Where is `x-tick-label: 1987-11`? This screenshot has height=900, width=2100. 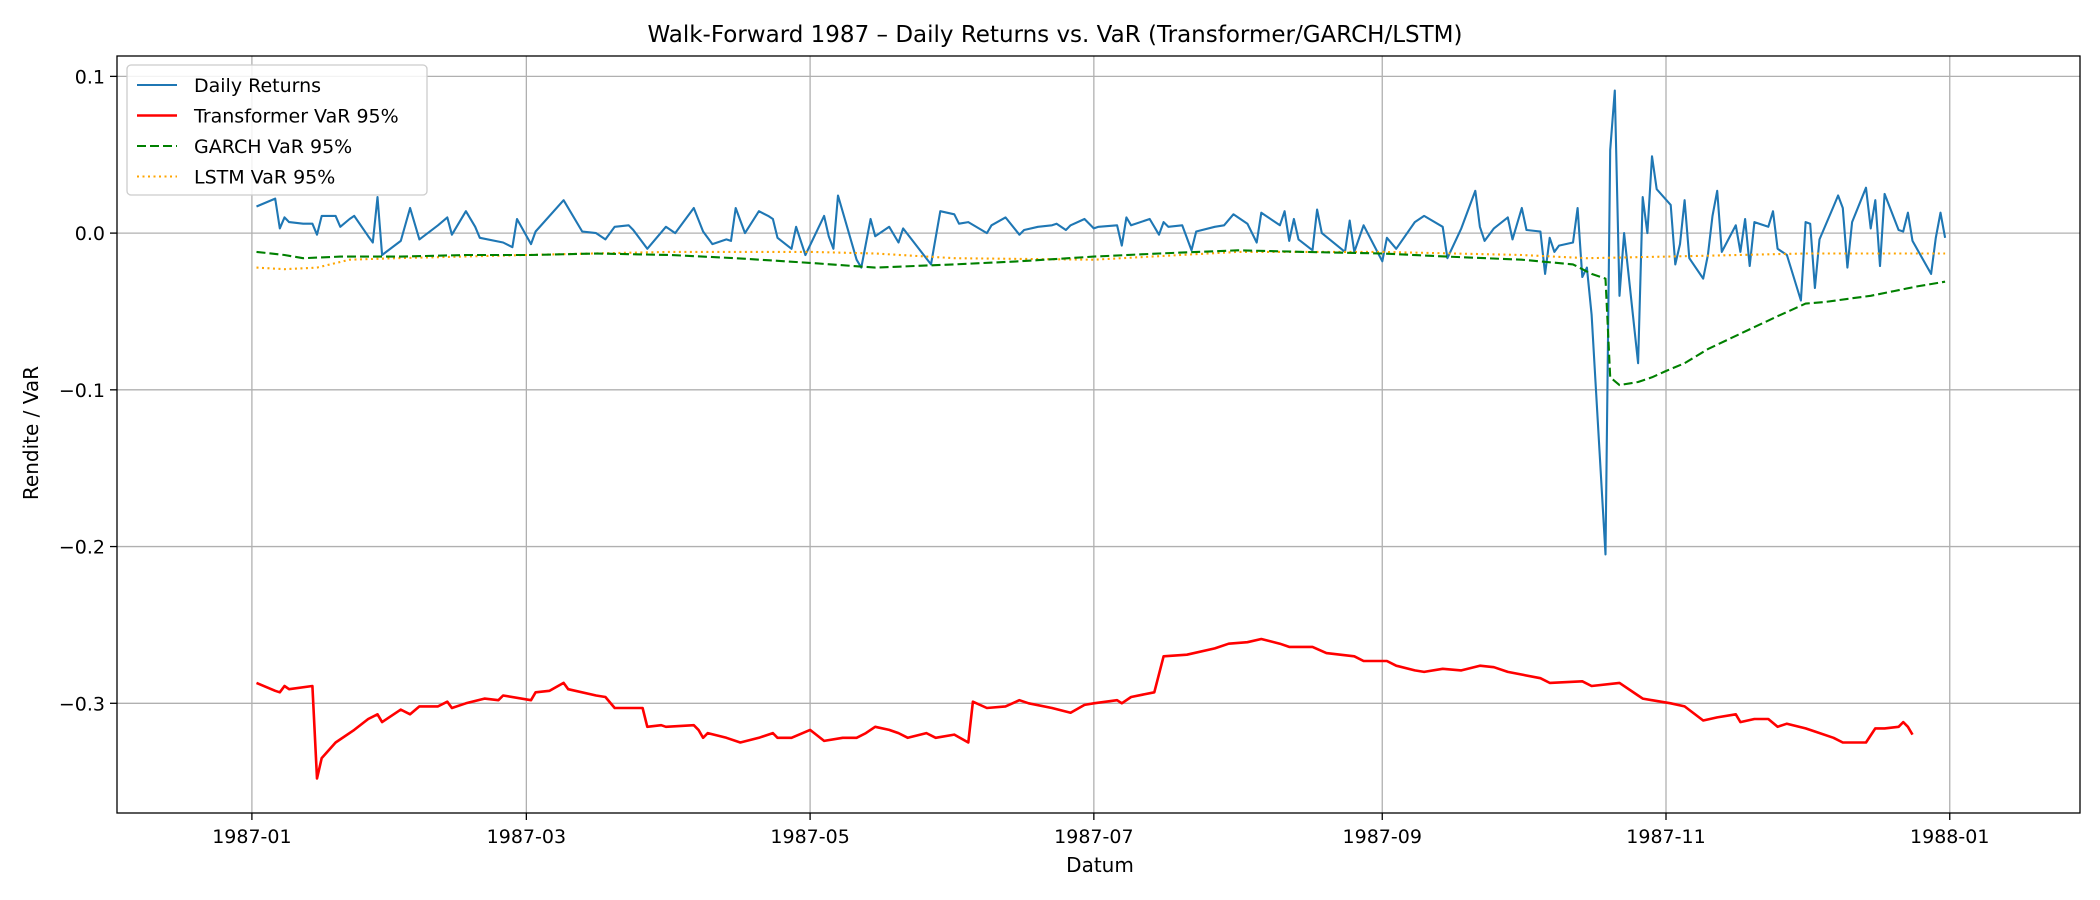 x-tick-label: 1987-11 is located at coordinates (1665, 837).